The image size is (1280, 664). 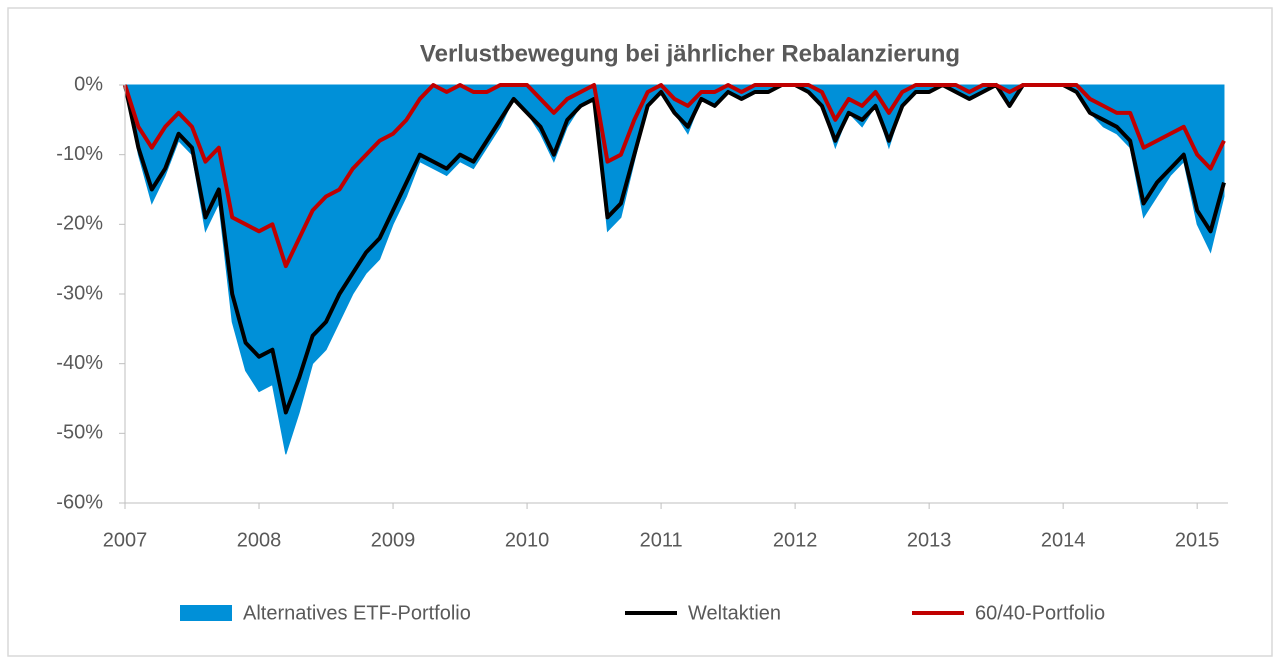 What do you see at coordinates (357, 613) in the screenshot?
I see `legend-label: Alternatives ETF-Portfolio` at bounding box center [357, 613].